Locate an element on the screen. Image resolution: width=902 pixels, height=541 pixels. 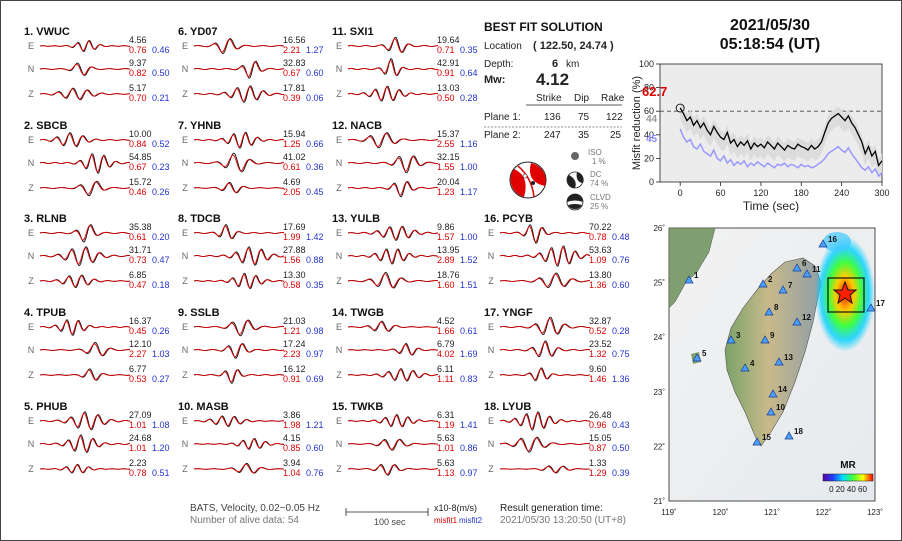
x-tick-label: 60 is located at coordinates (721, 193).